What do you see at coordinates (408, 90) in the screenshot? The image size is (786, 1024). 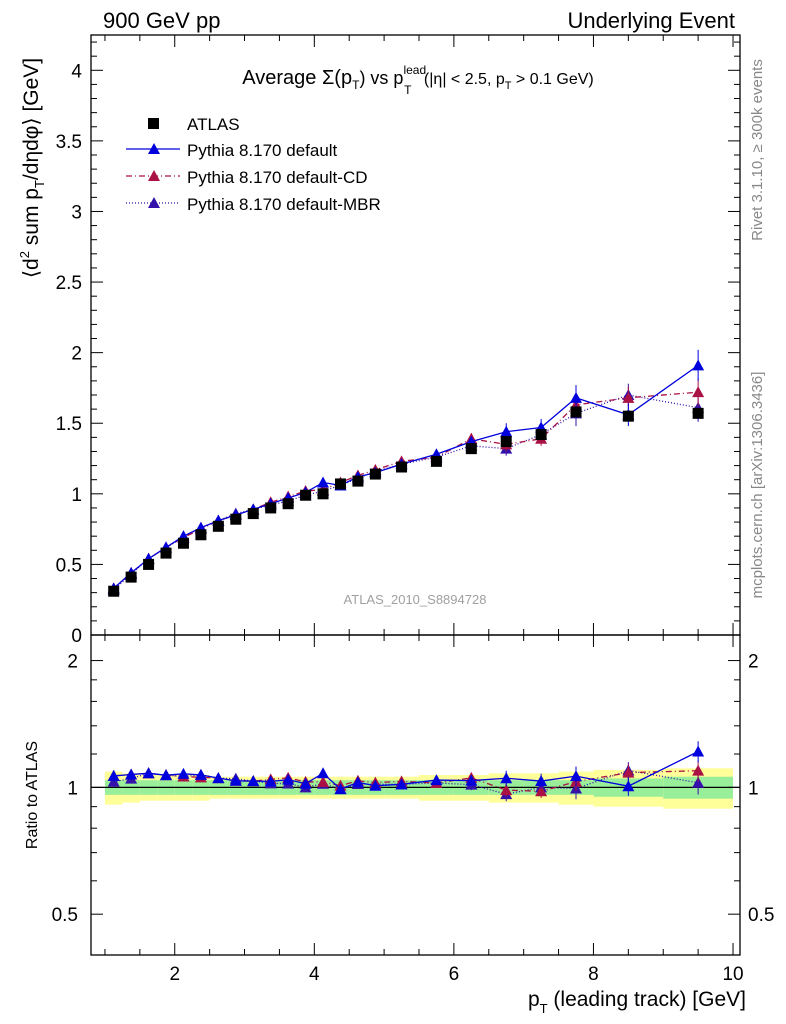 I see `title-sub2: T` at bounding box center [408, 90].